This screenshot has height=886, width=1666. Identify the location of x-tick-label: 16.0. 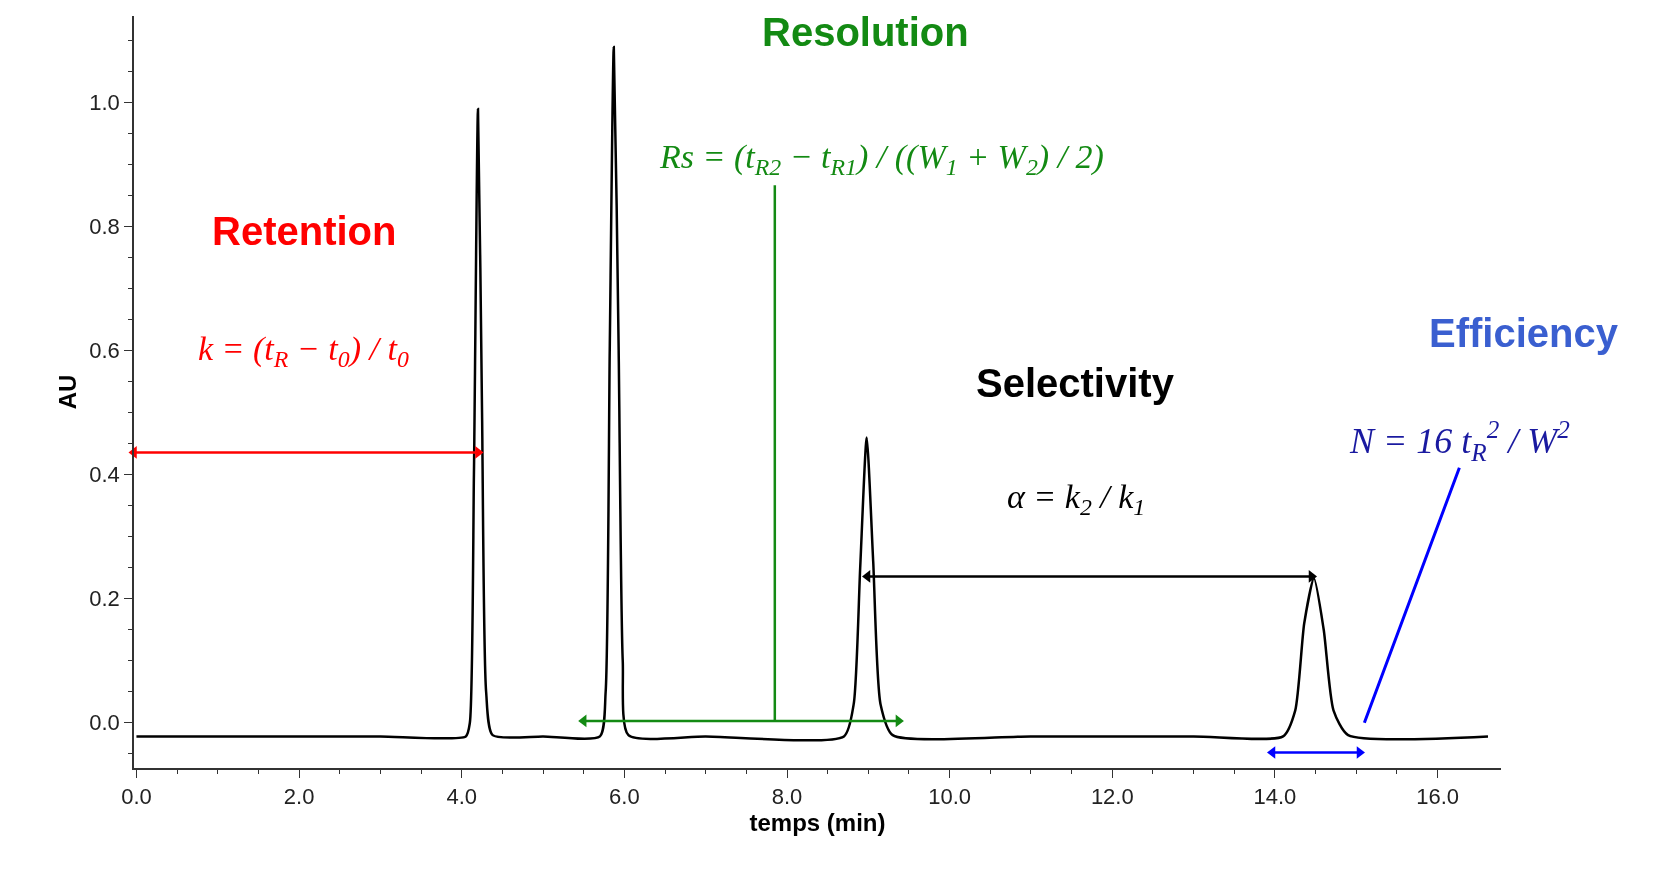
(1437, 797).